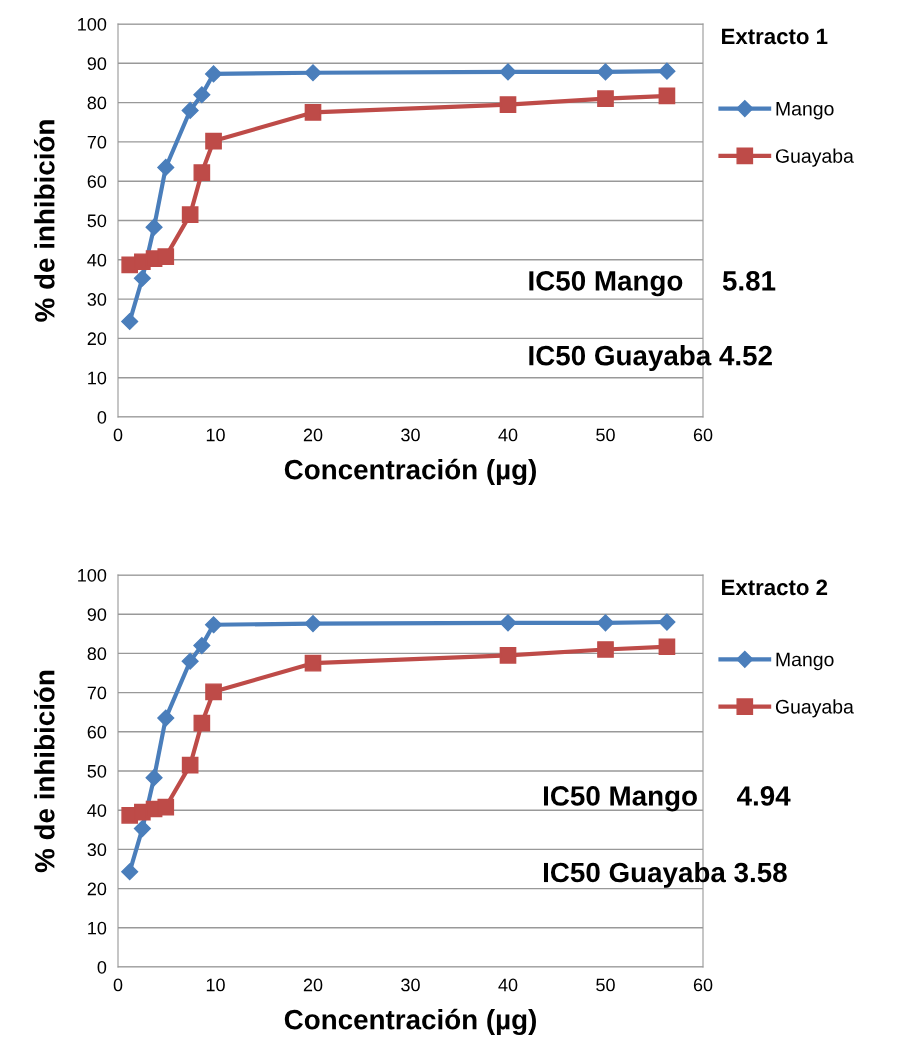 The width and height of the screenshot is (898, 1060). What do you see at coordinates (650, 358) in the screenshot?
I see `annotation: IC50 Guayaba 4.52` at bounding box center [650, 358].